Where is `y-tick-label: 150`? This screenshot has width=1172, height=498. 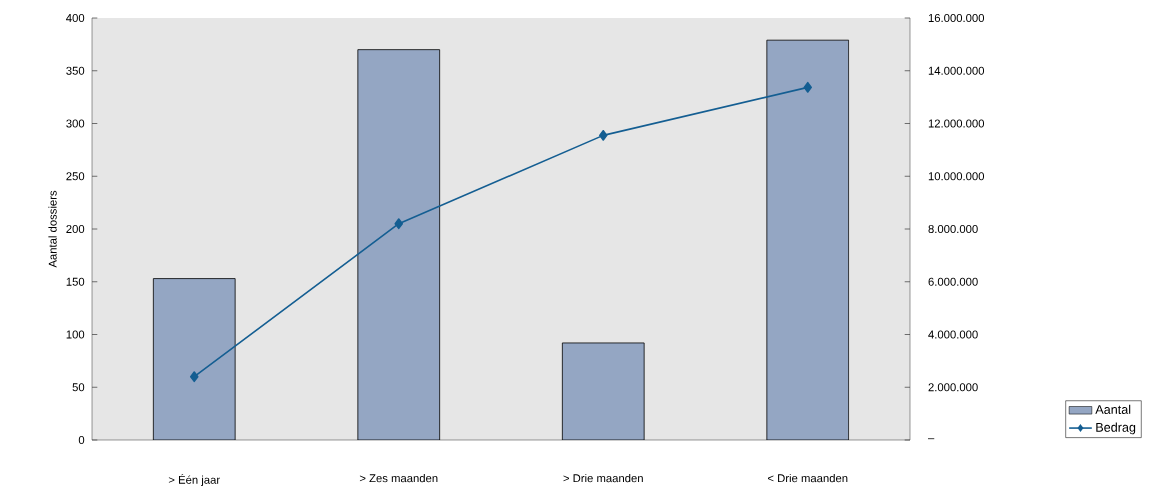
y-tick-label: 150 is located at coordinates (75, 281).